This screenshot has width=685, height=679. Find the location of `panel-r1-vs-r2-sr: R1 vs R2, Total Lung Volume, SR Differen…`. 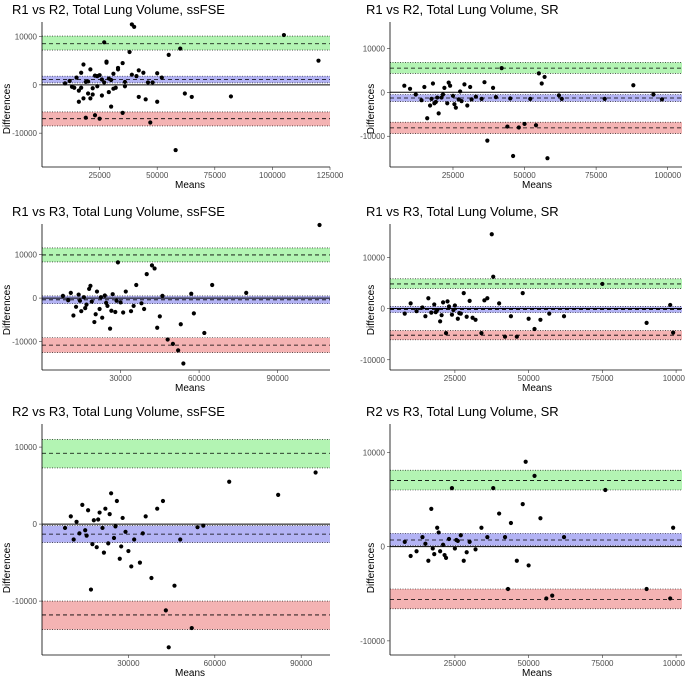

panel-r1-vs-r2-sr: R1 vs R2, Total Lung Volume, SR Differen… is located at coordinates (521, 96).